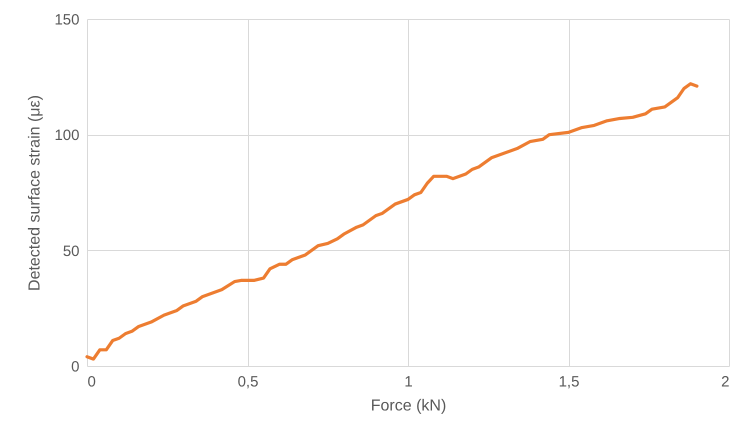  Describe the element at coordinates (408, 406) in the screenshot. I see `x-axis-title: Force (kN)` at that location.